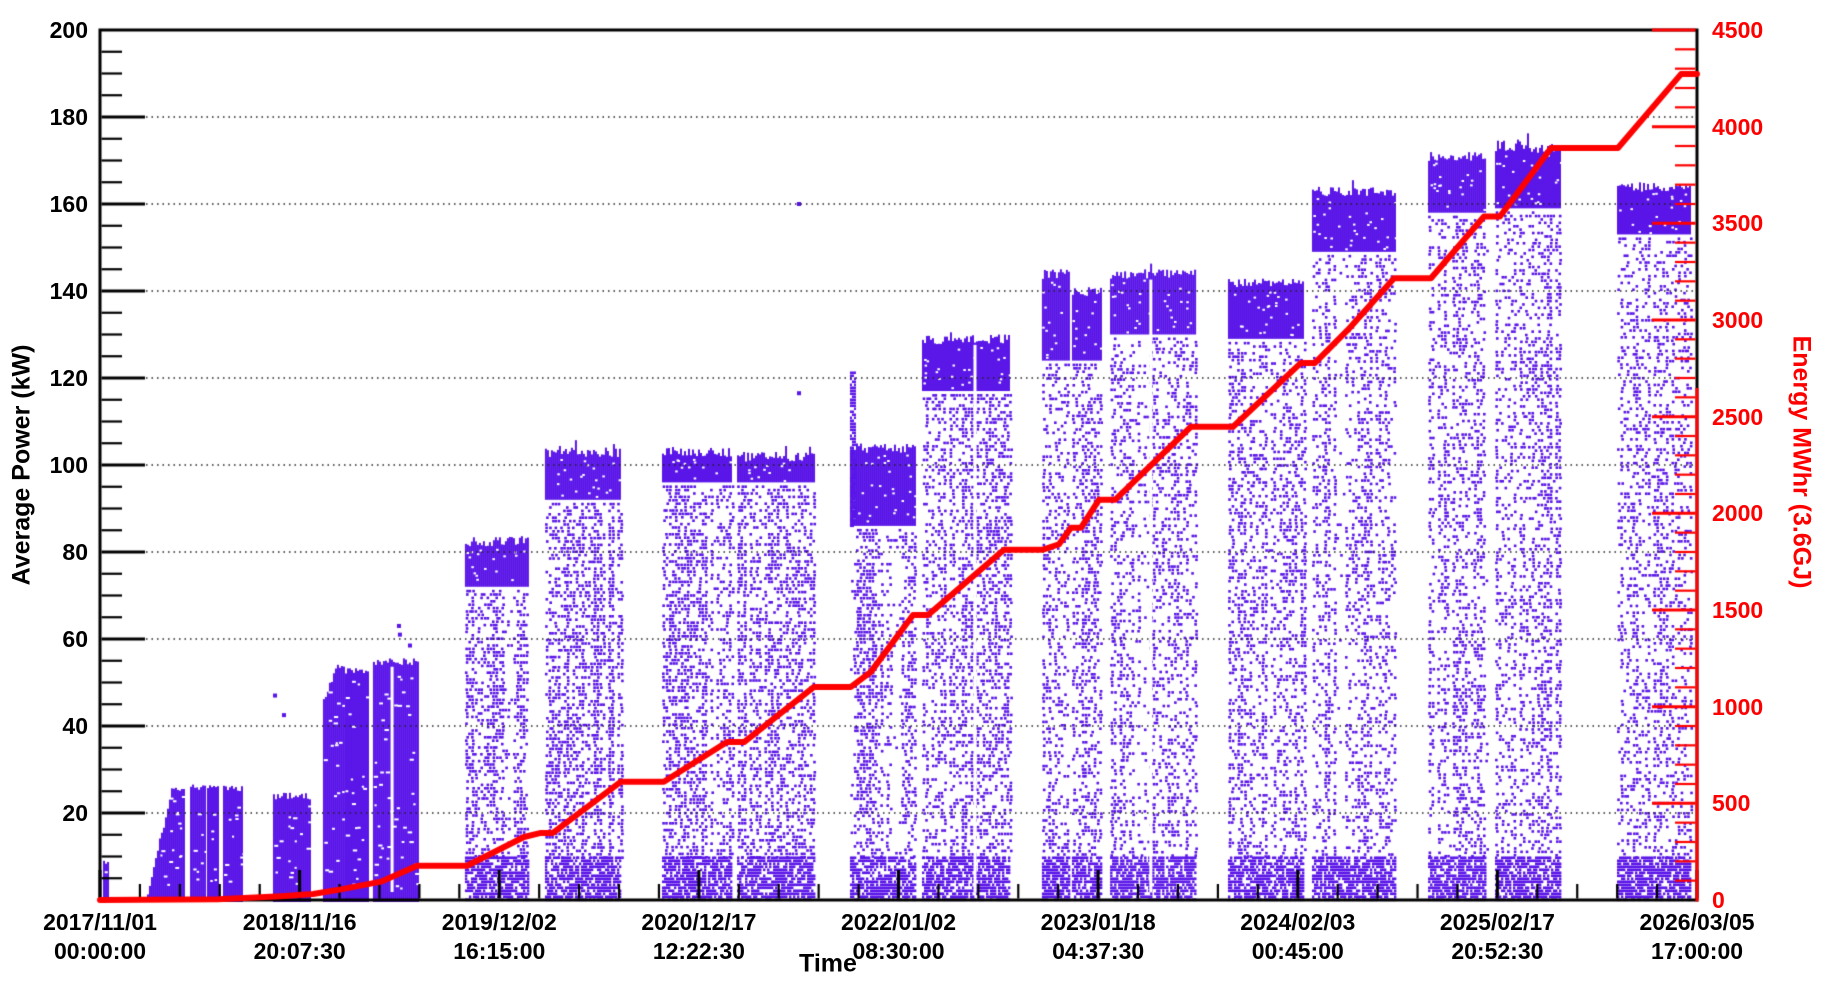 This screenshot has width=1828, height=983. Describe the element at coordinates (300, 937) in the screenshot. I see `x-tick-label: 2018/11/16 20:07:30` at that location.